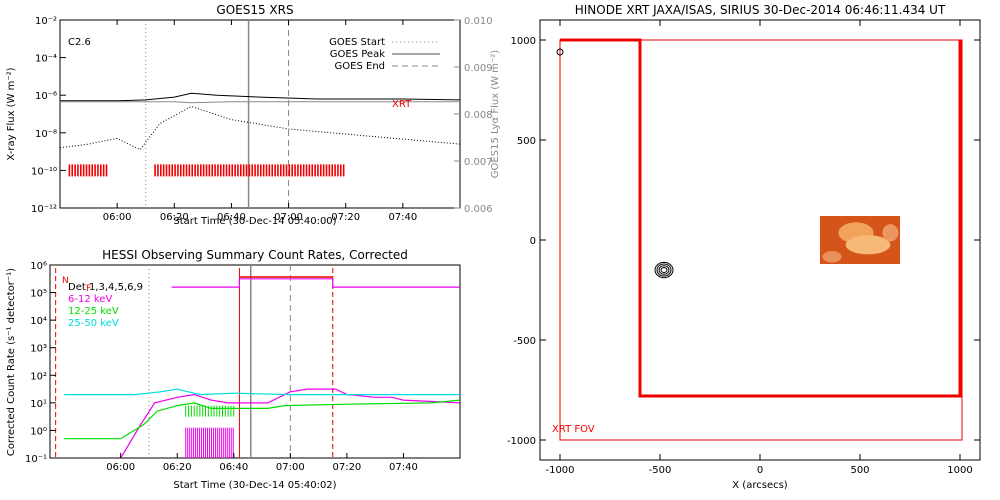 Image resolution: width=1000 pixels, height=500 pixels. I want to click on hessi-legend-label: Det 1,3,4,5,6,9, so click(105, 287).